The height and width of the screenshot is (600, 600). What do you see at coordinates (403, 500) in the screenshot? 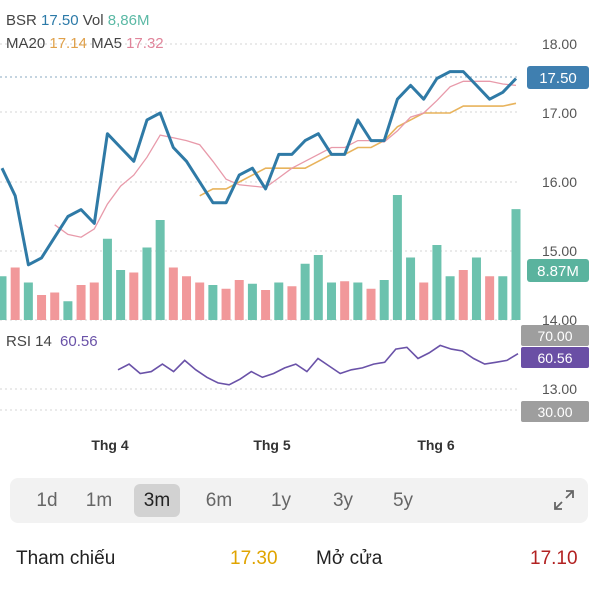
I see `tab-5y: 5y` at bounding box center [403, 500].